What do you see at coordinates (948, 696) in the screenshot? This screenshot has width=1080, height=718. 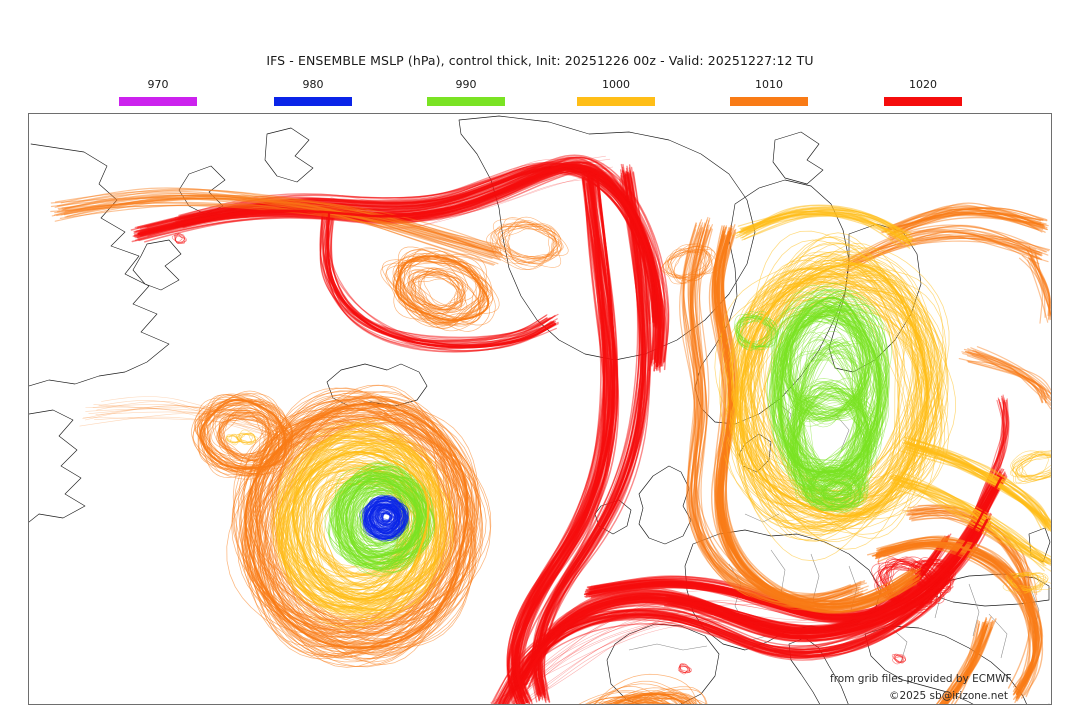 I see `credit-copyright: ©2025 sb@irizone.net` at bounding box center [948, 696].